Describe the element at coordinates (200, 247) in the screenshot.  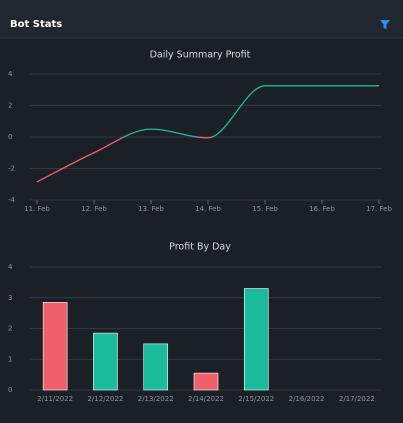
I see `chart-title: Profit By Day` at that location.